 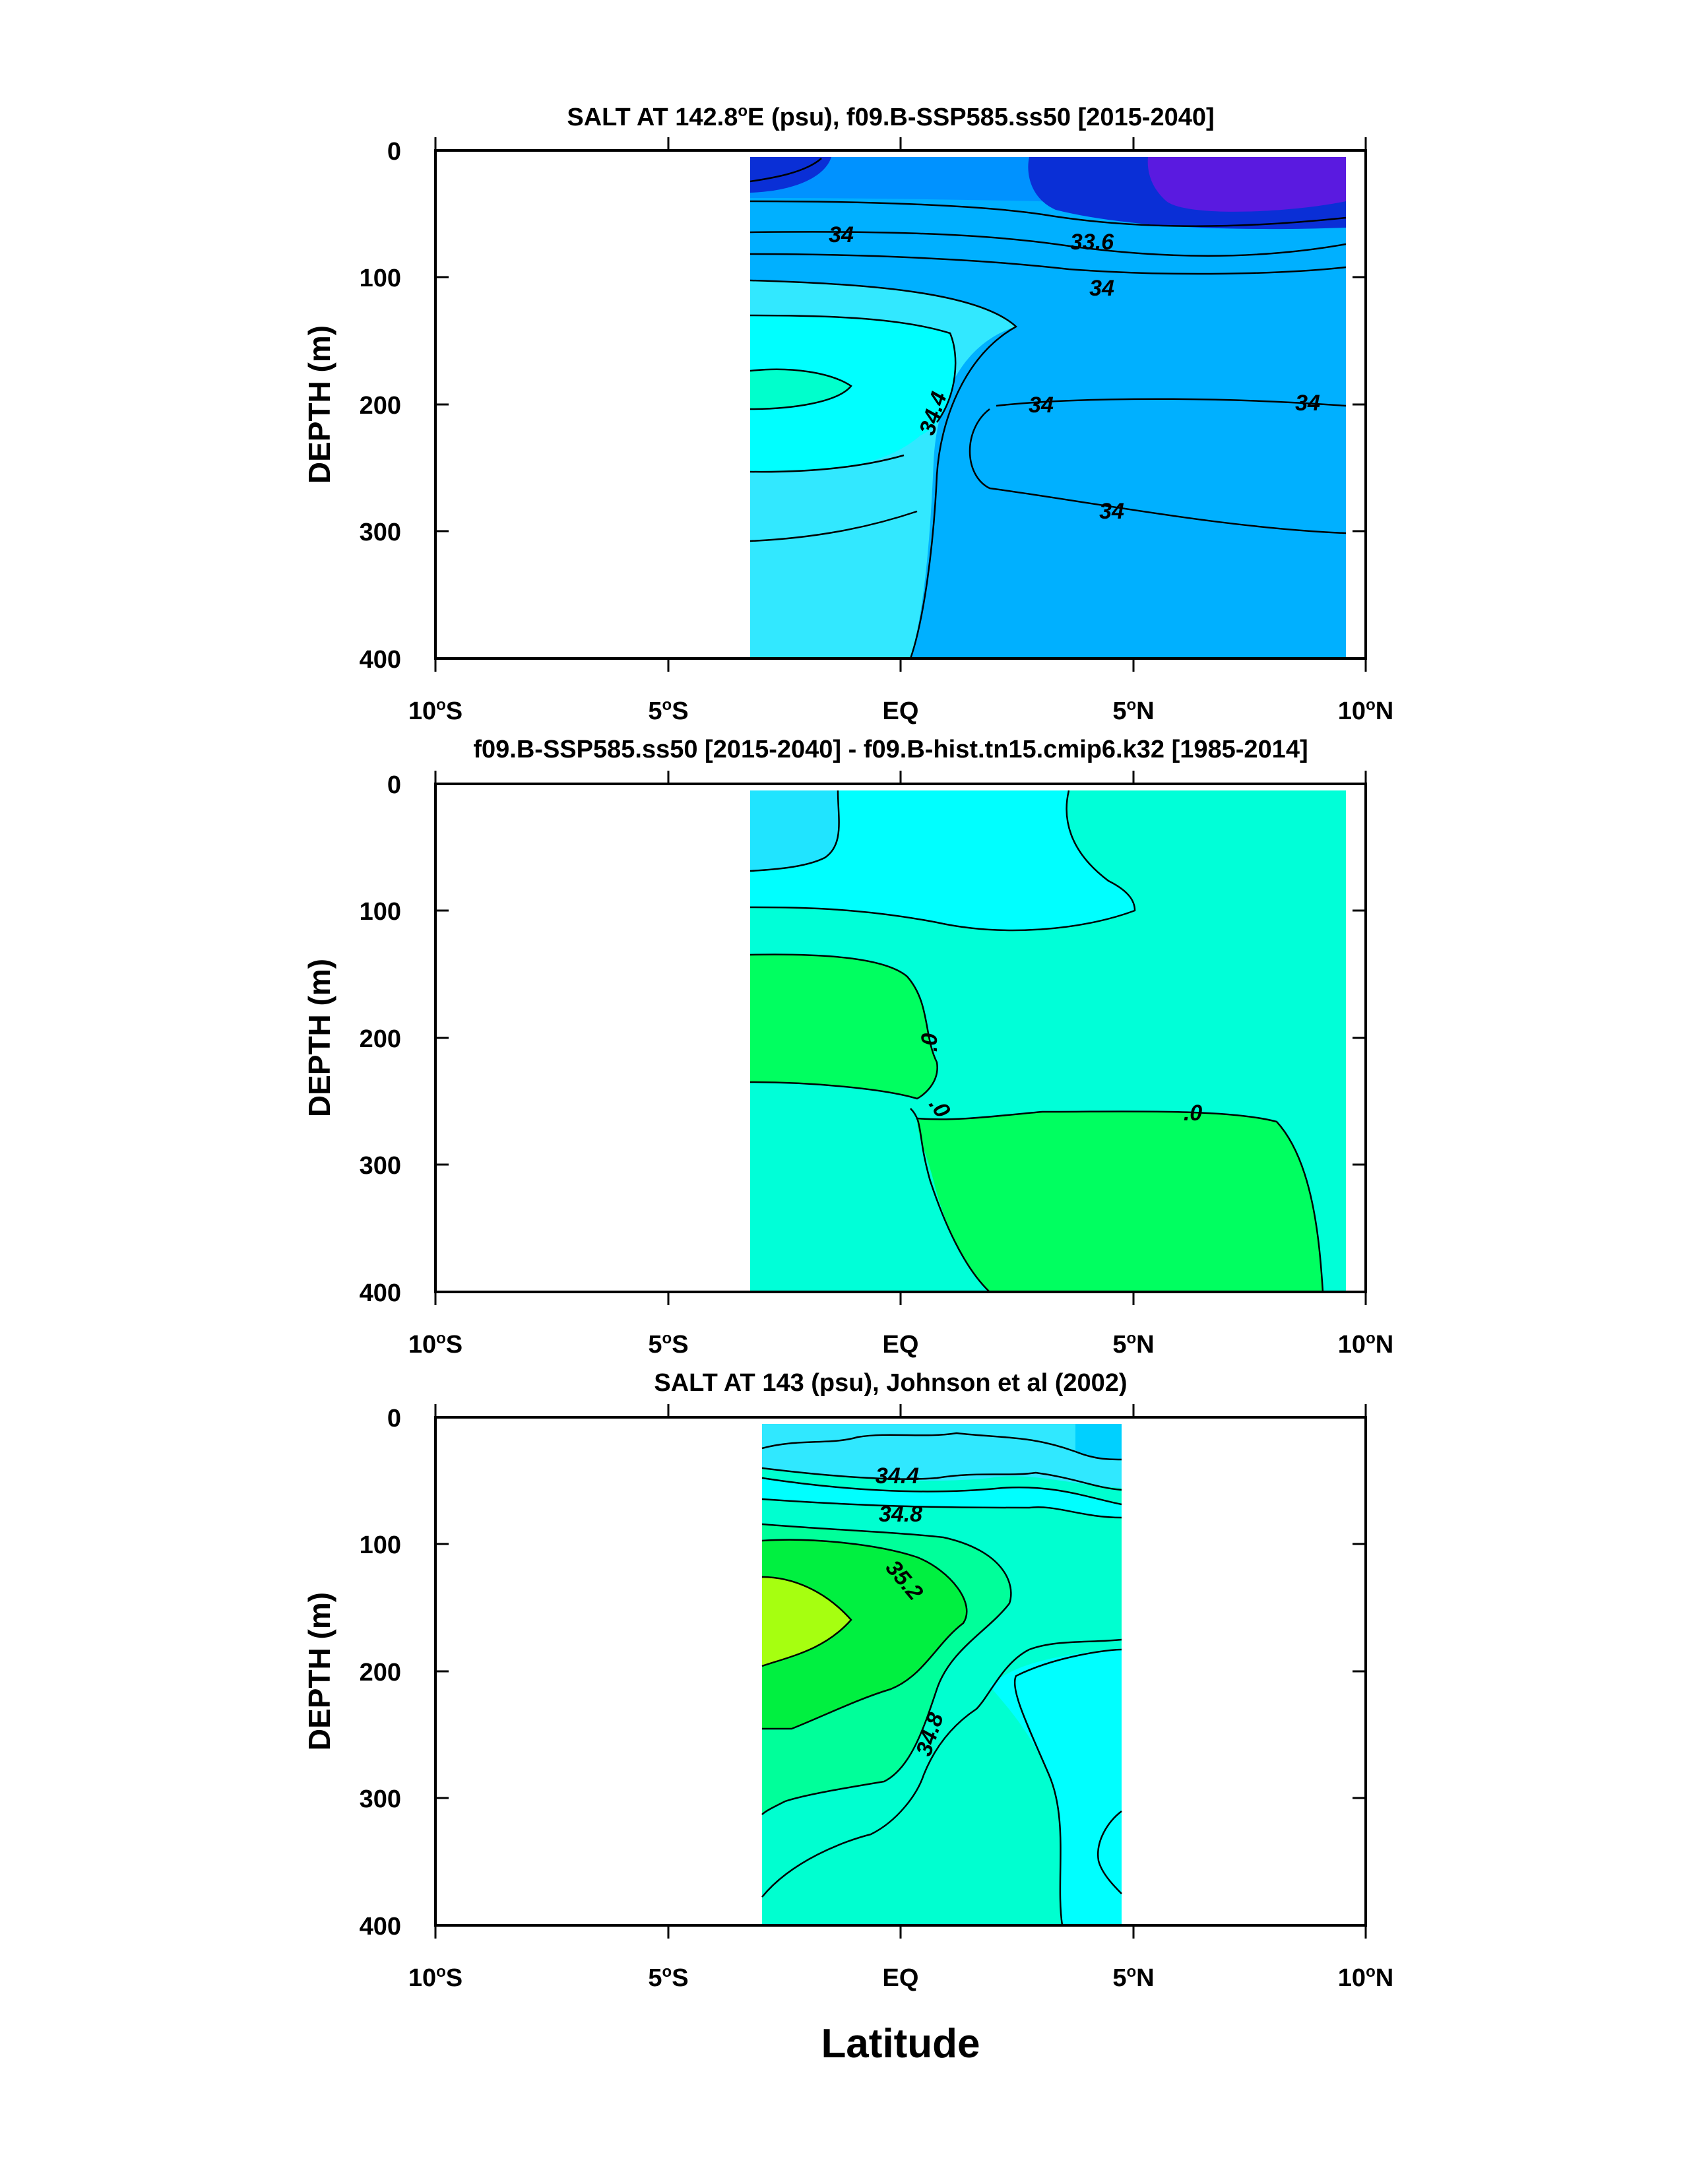 What do you see at coordinates (901, 1514) in the screenshot?
I see `contour-label: 34.8` at bounding box center [901, 1514].